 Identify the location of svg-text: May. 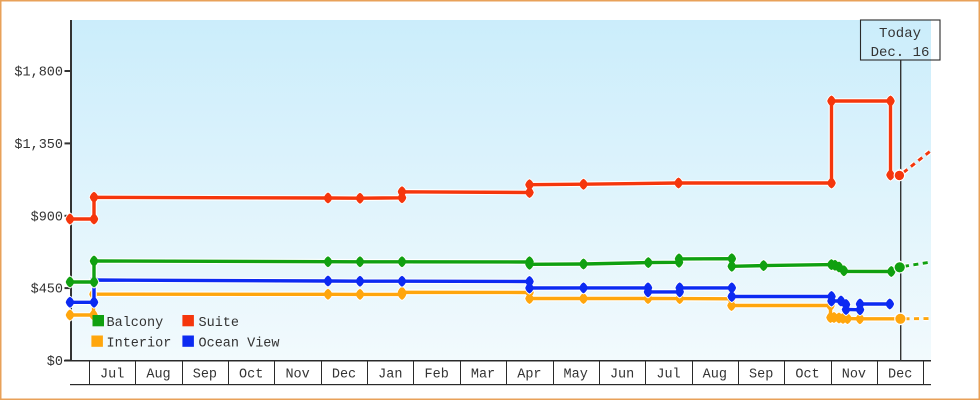
(576, 375).